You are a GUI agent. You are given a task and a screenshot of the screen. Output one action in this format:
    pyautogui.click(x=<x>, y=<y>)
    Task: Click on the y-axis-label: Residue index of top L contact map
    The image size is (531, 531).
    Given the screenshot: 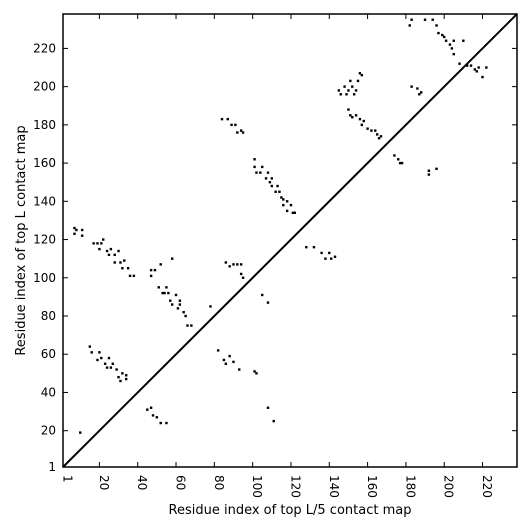 What is the action you would take?
    pyautogui.click(x=21, y=240)
    